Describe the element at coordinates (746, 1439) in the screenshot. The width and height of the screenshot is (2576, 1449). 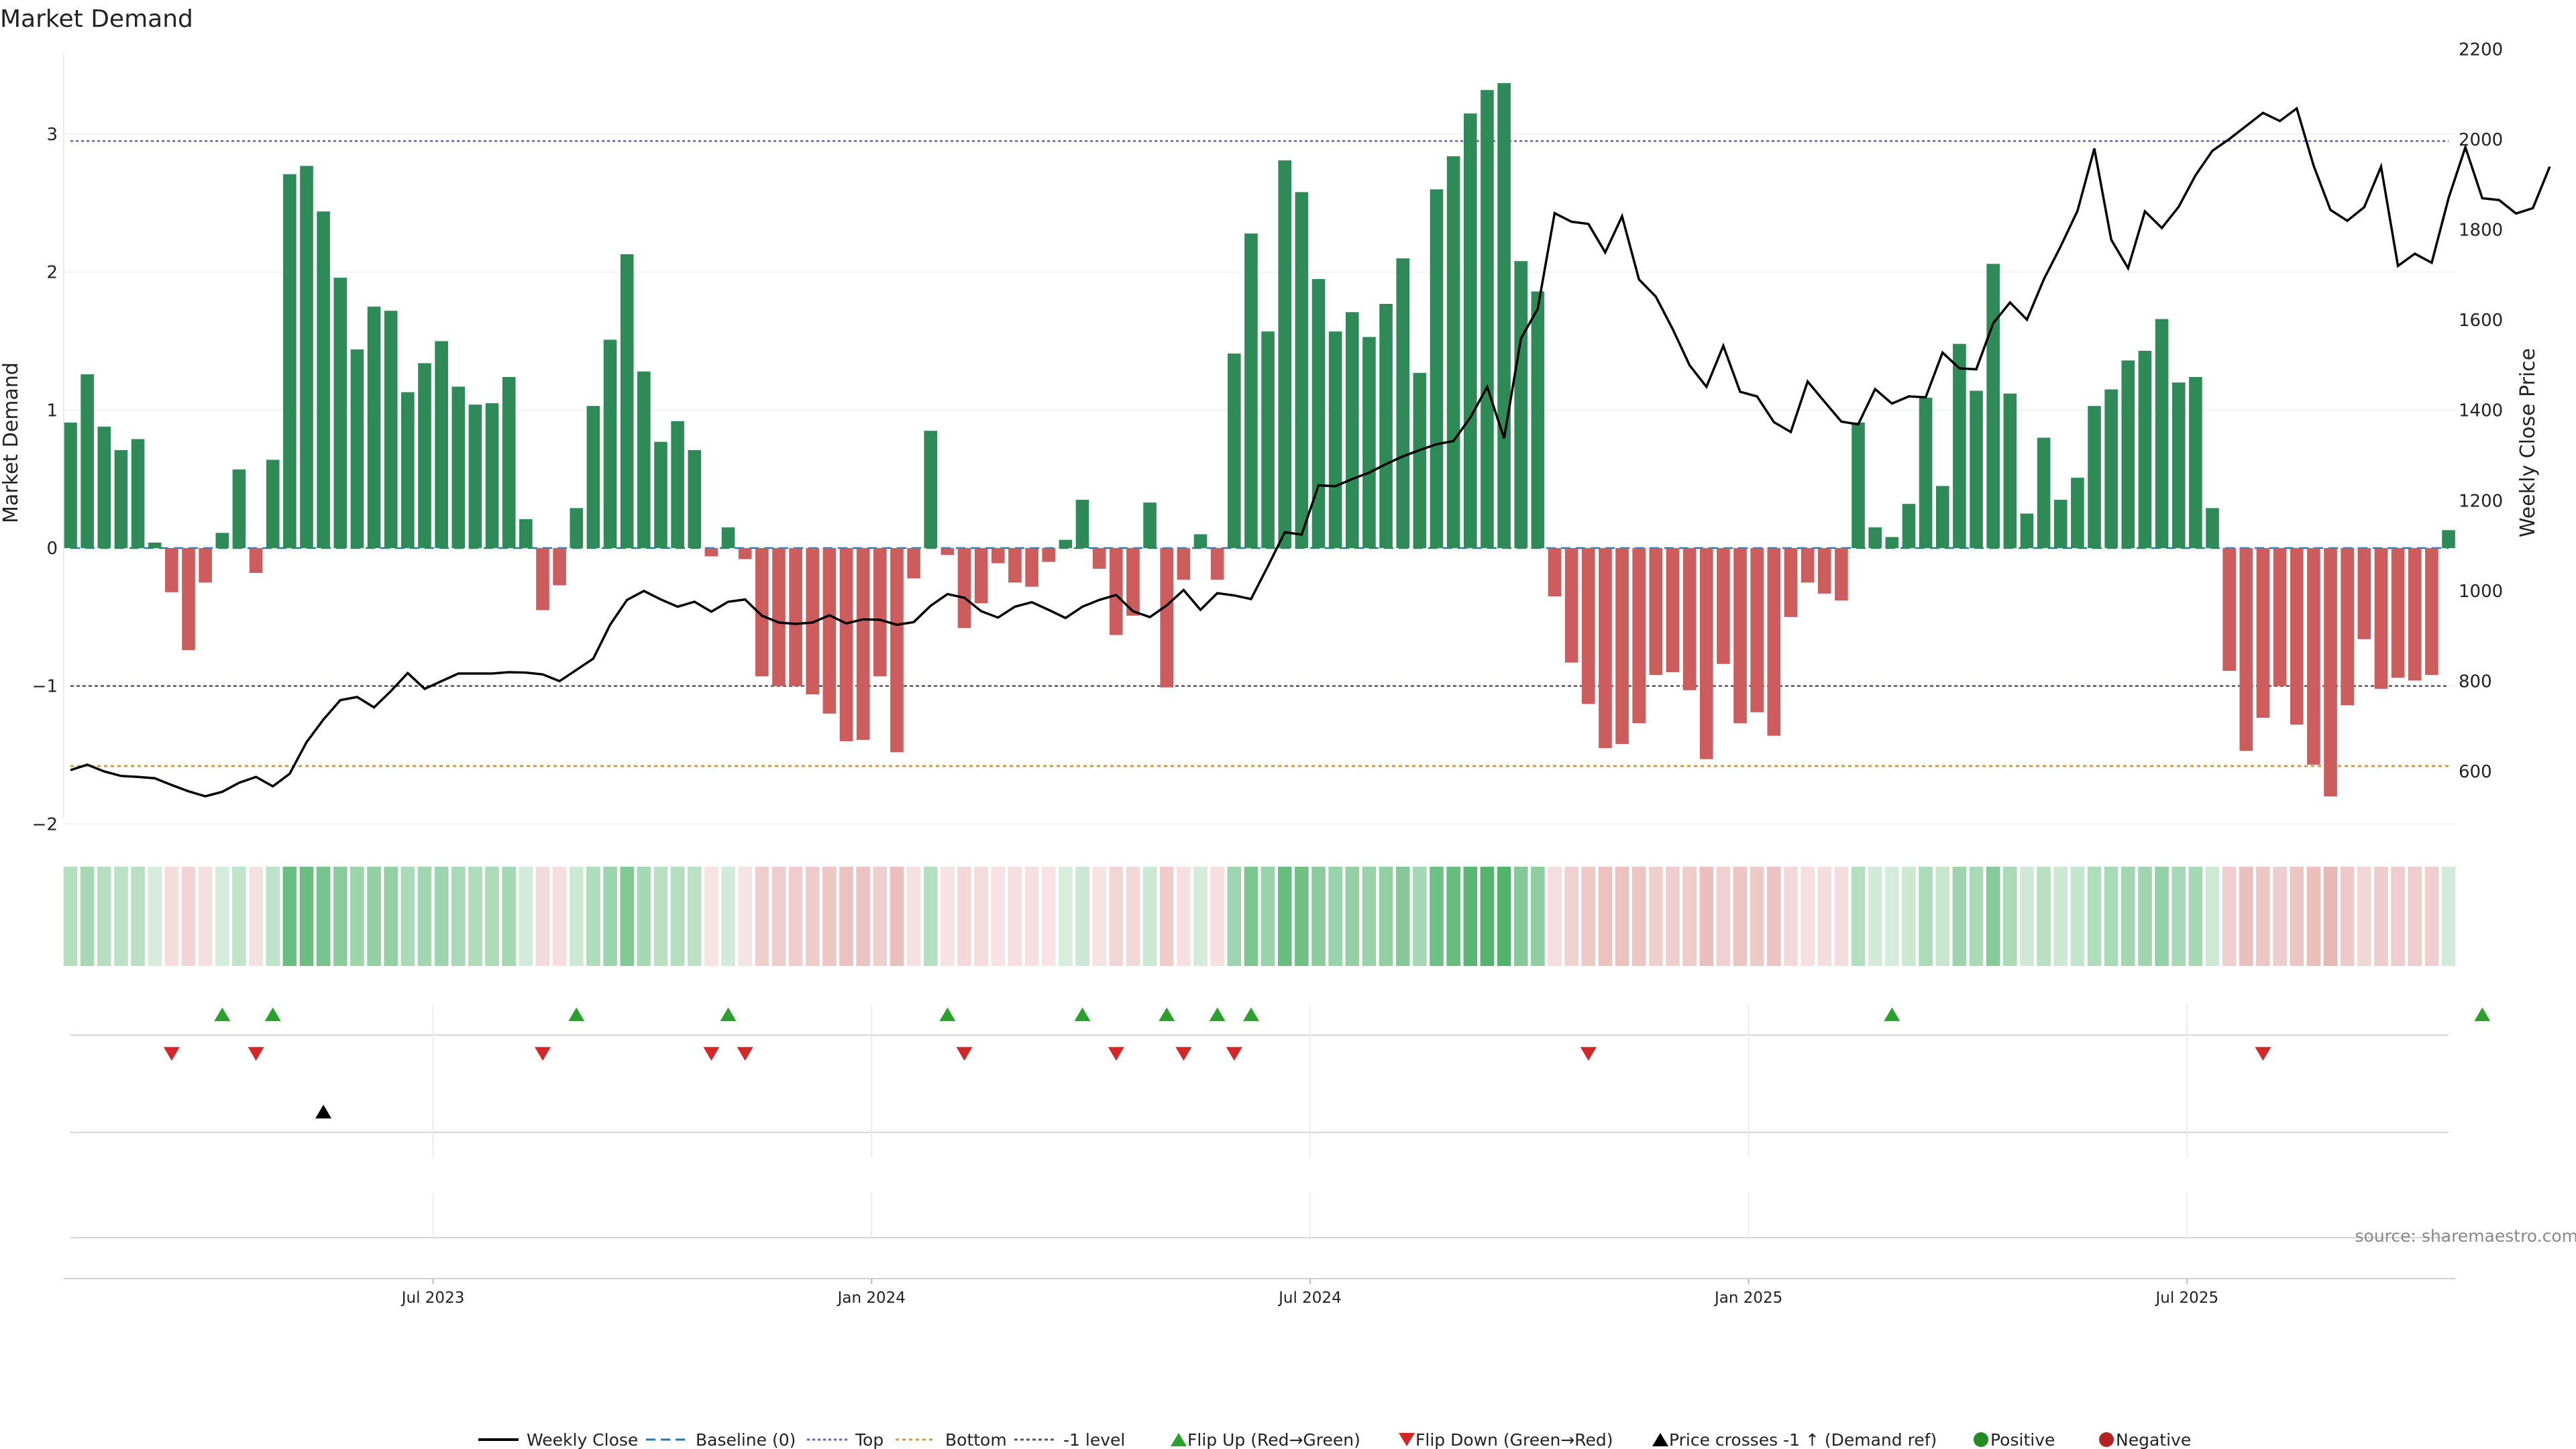
I see `legend-label: Baseline (0)` at that location.